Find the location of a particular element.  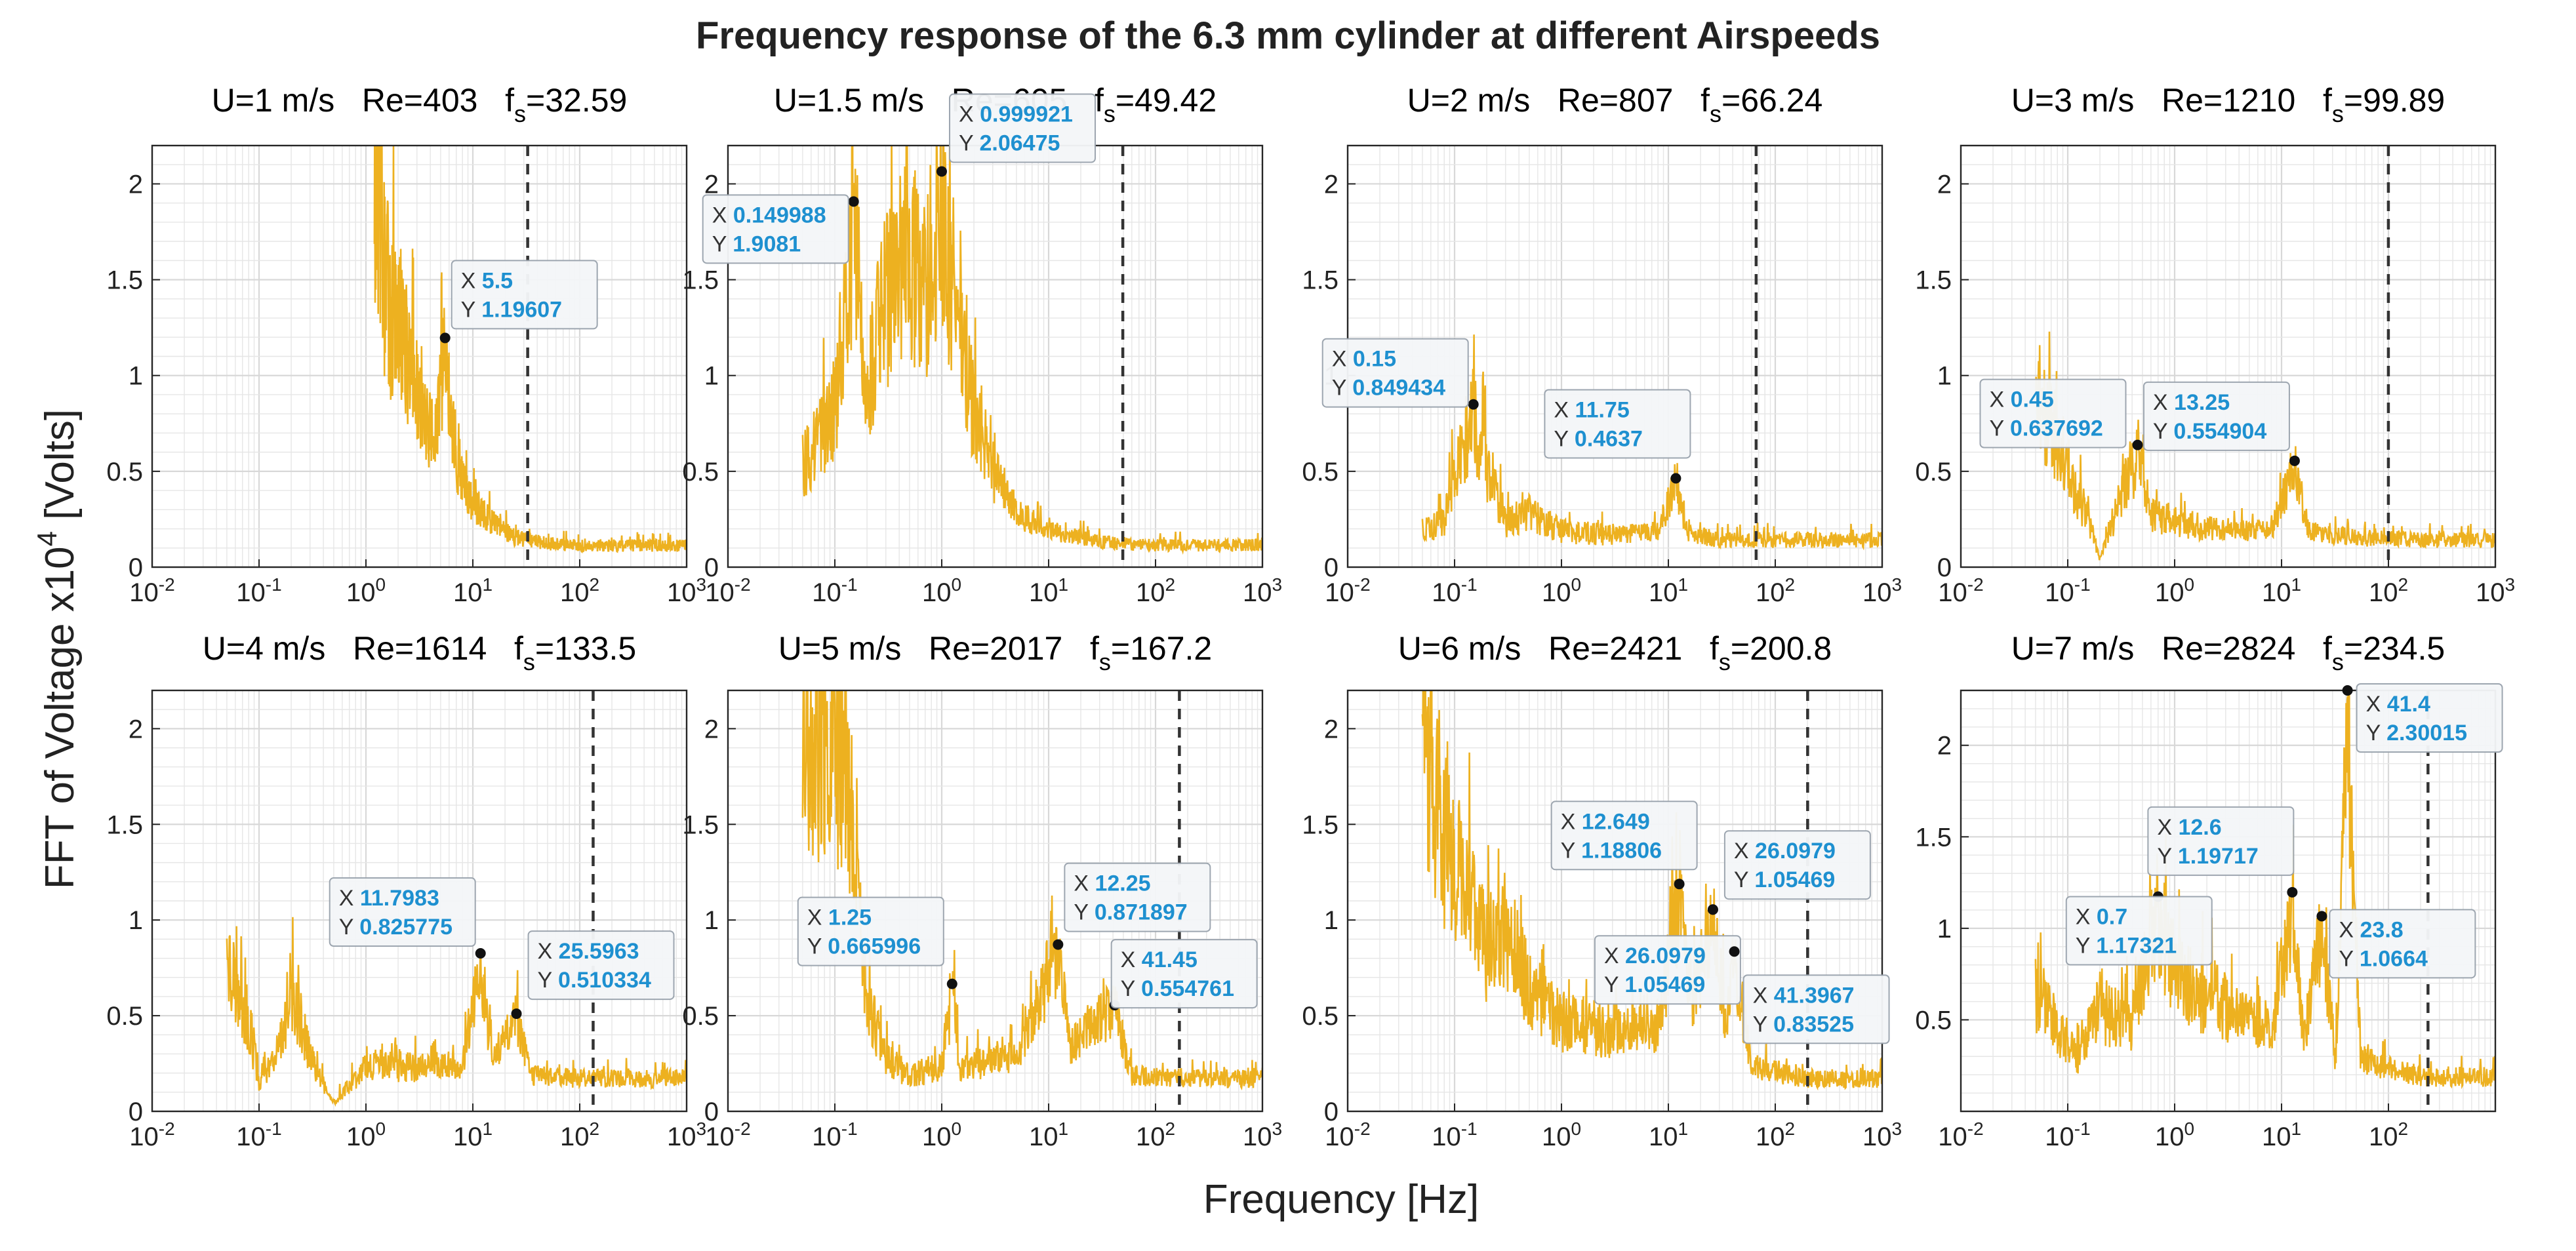

y-tick-label: 1 is located at coordinates (1944, 377).